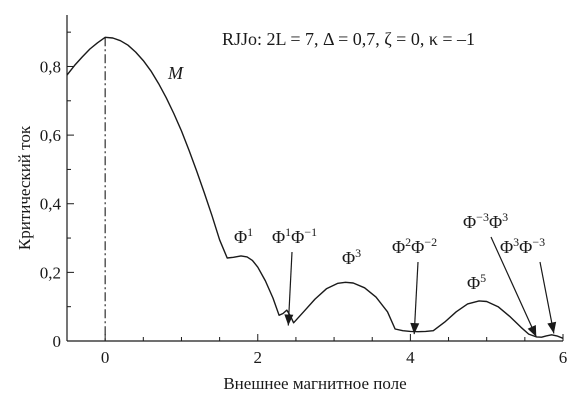 Image resolution: width=569 pixels, height=397 pixels. What do you see at coordinates (310, 232) in the screenshot?
I see `superscript: −1` at bounding box center [310, 232].